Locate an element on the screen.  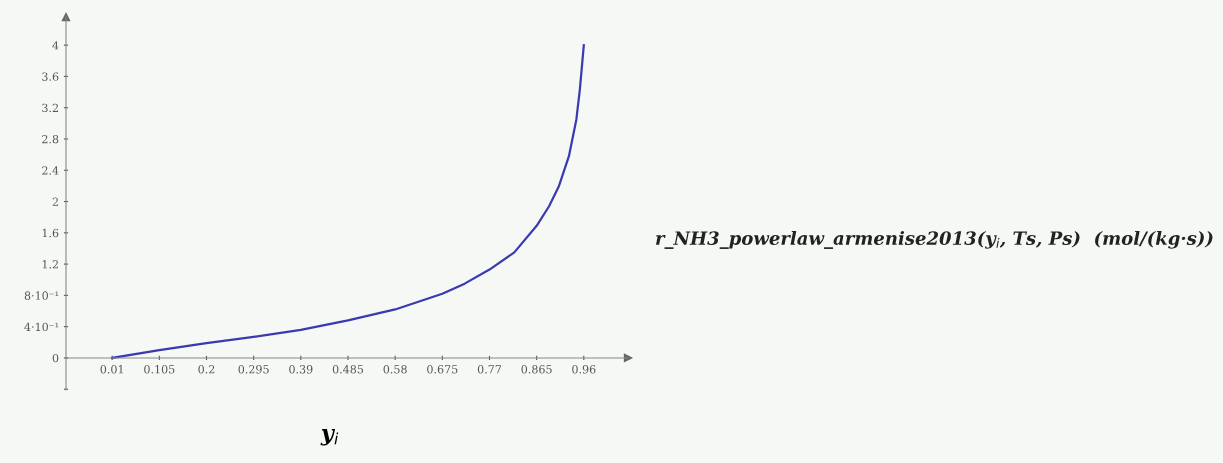
y-tick-label: 1.2 is located at coordinates (50, 264).